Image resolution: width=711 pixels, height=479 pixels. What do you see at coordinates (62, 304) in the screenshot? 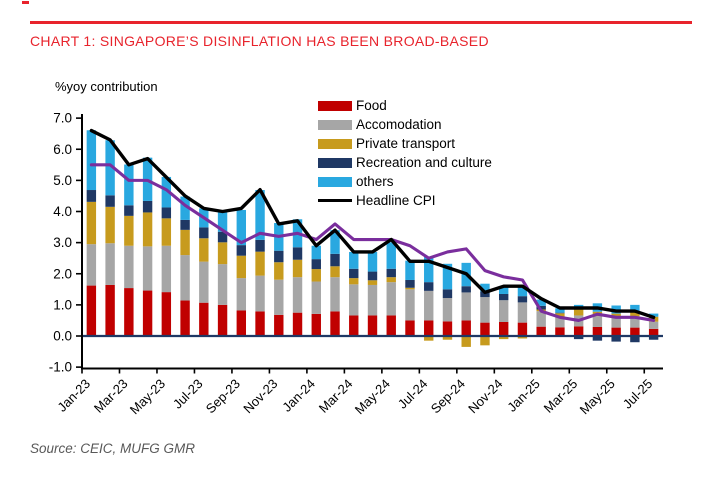
I see `svg-text: 1.0` at bounding box center [62, 304].